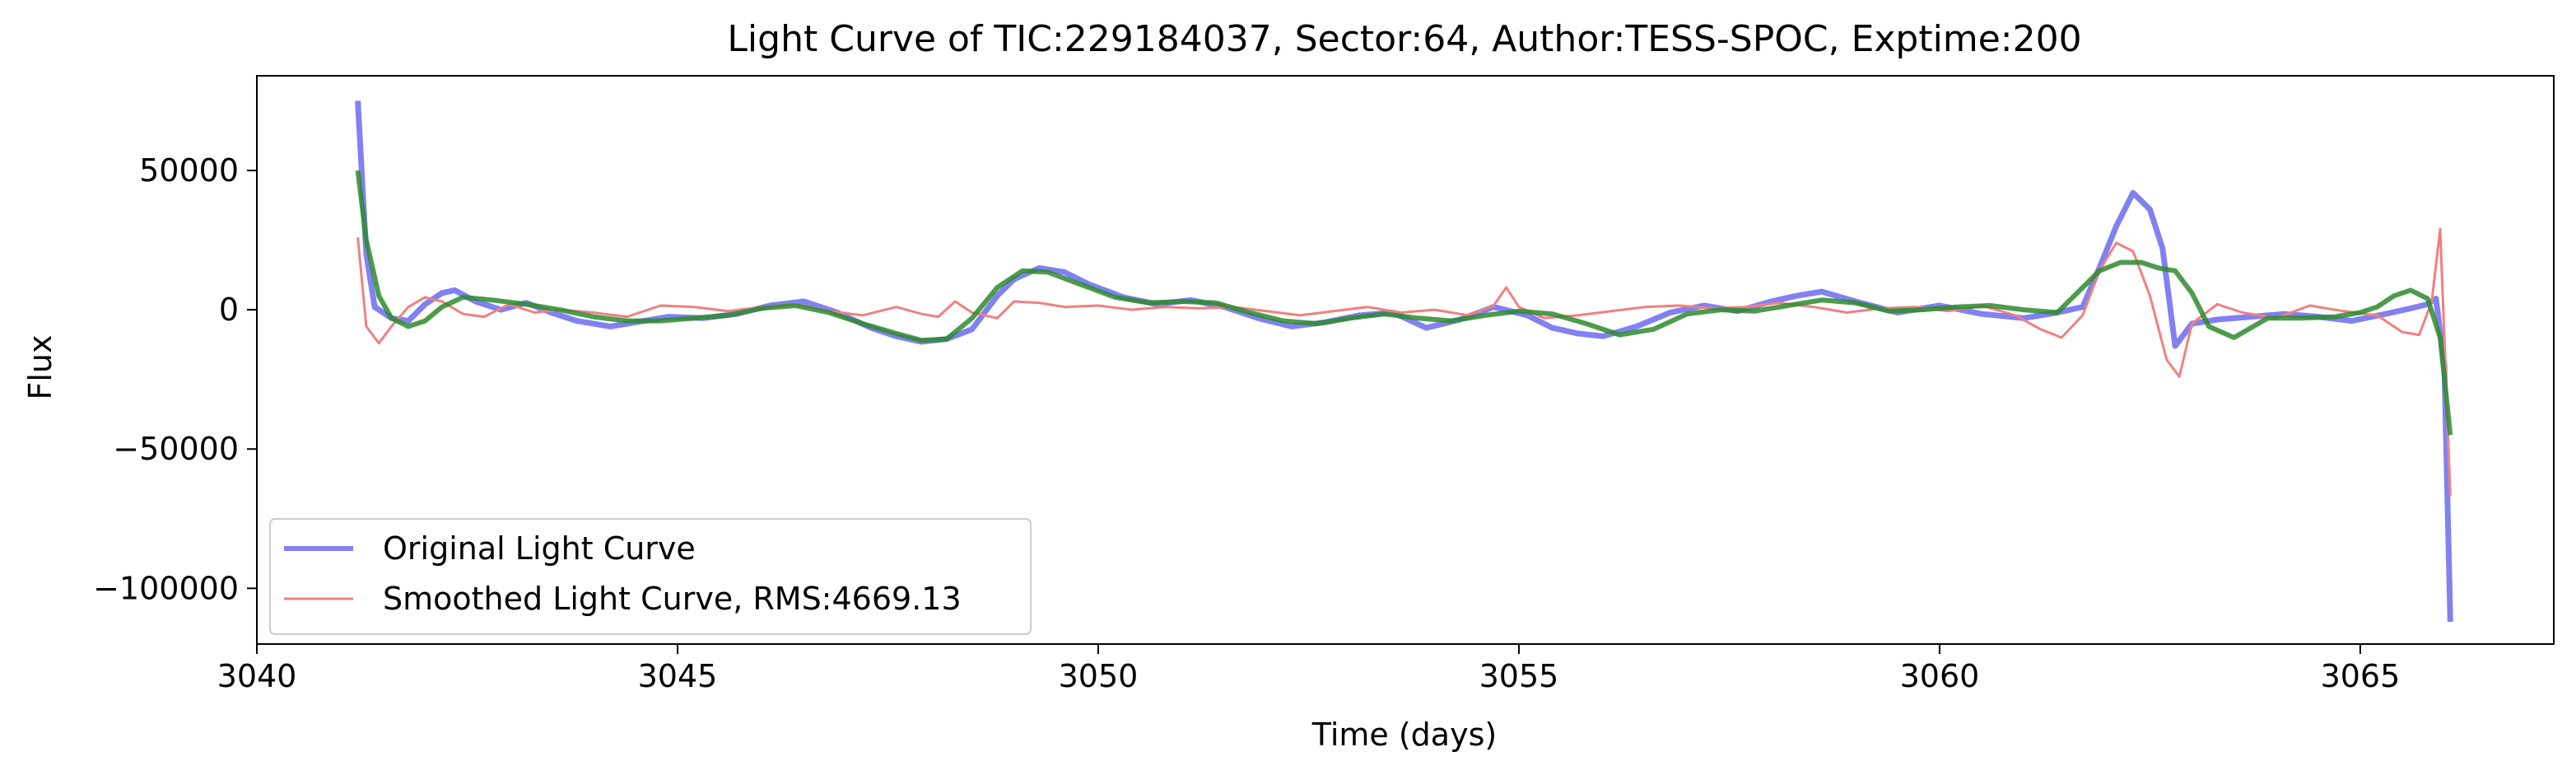 Image resolution: width=2576 pixels, height=775 pixels. Describe the element at coordinates (40, 367) in the screenshot. I see `y-axis-label: Flux` at that location.